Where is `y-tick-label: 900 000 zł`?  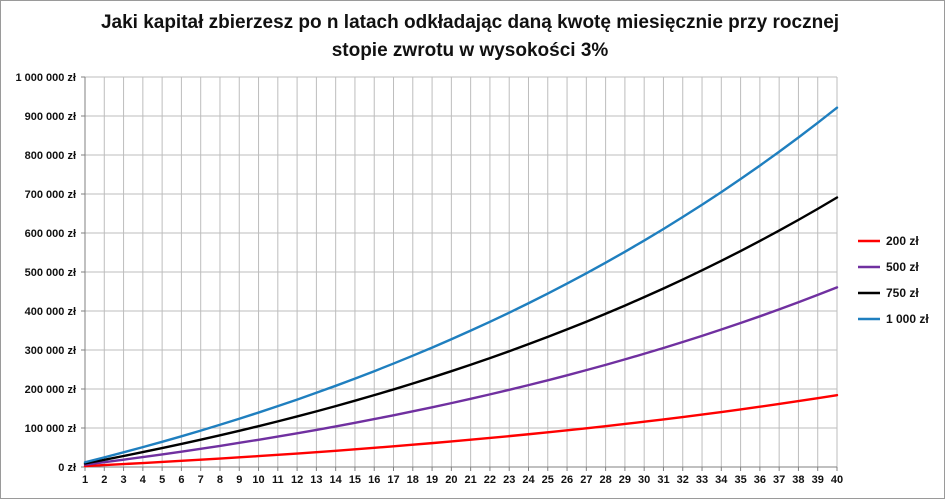
y-tick-label: 900 000 zł is located at coordinates (50, 117).